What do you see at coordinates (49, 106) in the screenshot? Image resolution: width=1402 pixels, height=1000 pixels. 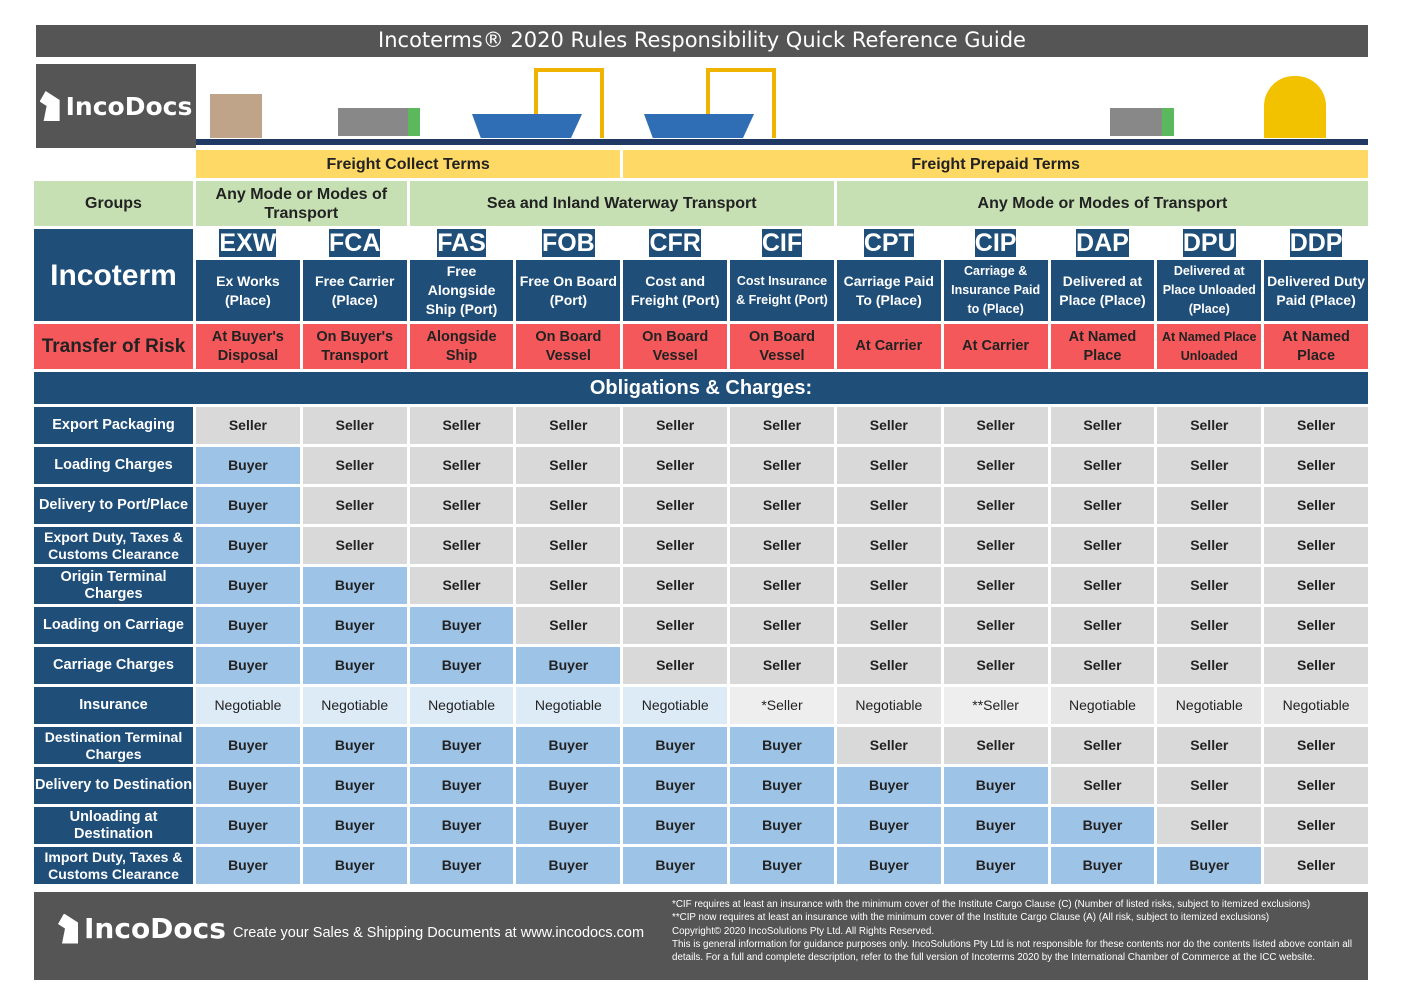 I see `logo-icon` at bounding box center [49, 106].